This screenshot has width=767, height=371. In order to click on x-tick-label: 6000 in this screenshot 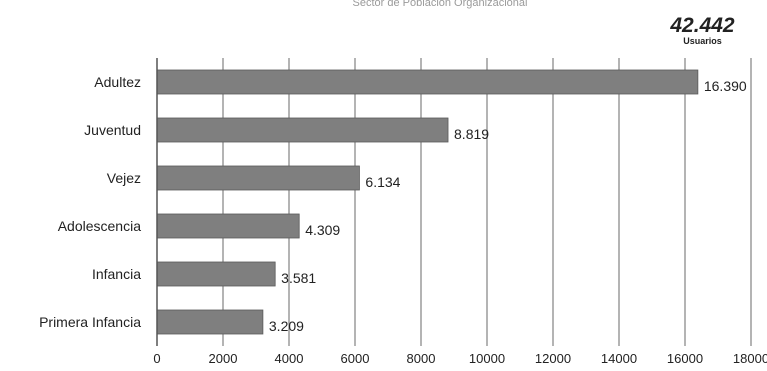, I will do `click(355, 358)`.